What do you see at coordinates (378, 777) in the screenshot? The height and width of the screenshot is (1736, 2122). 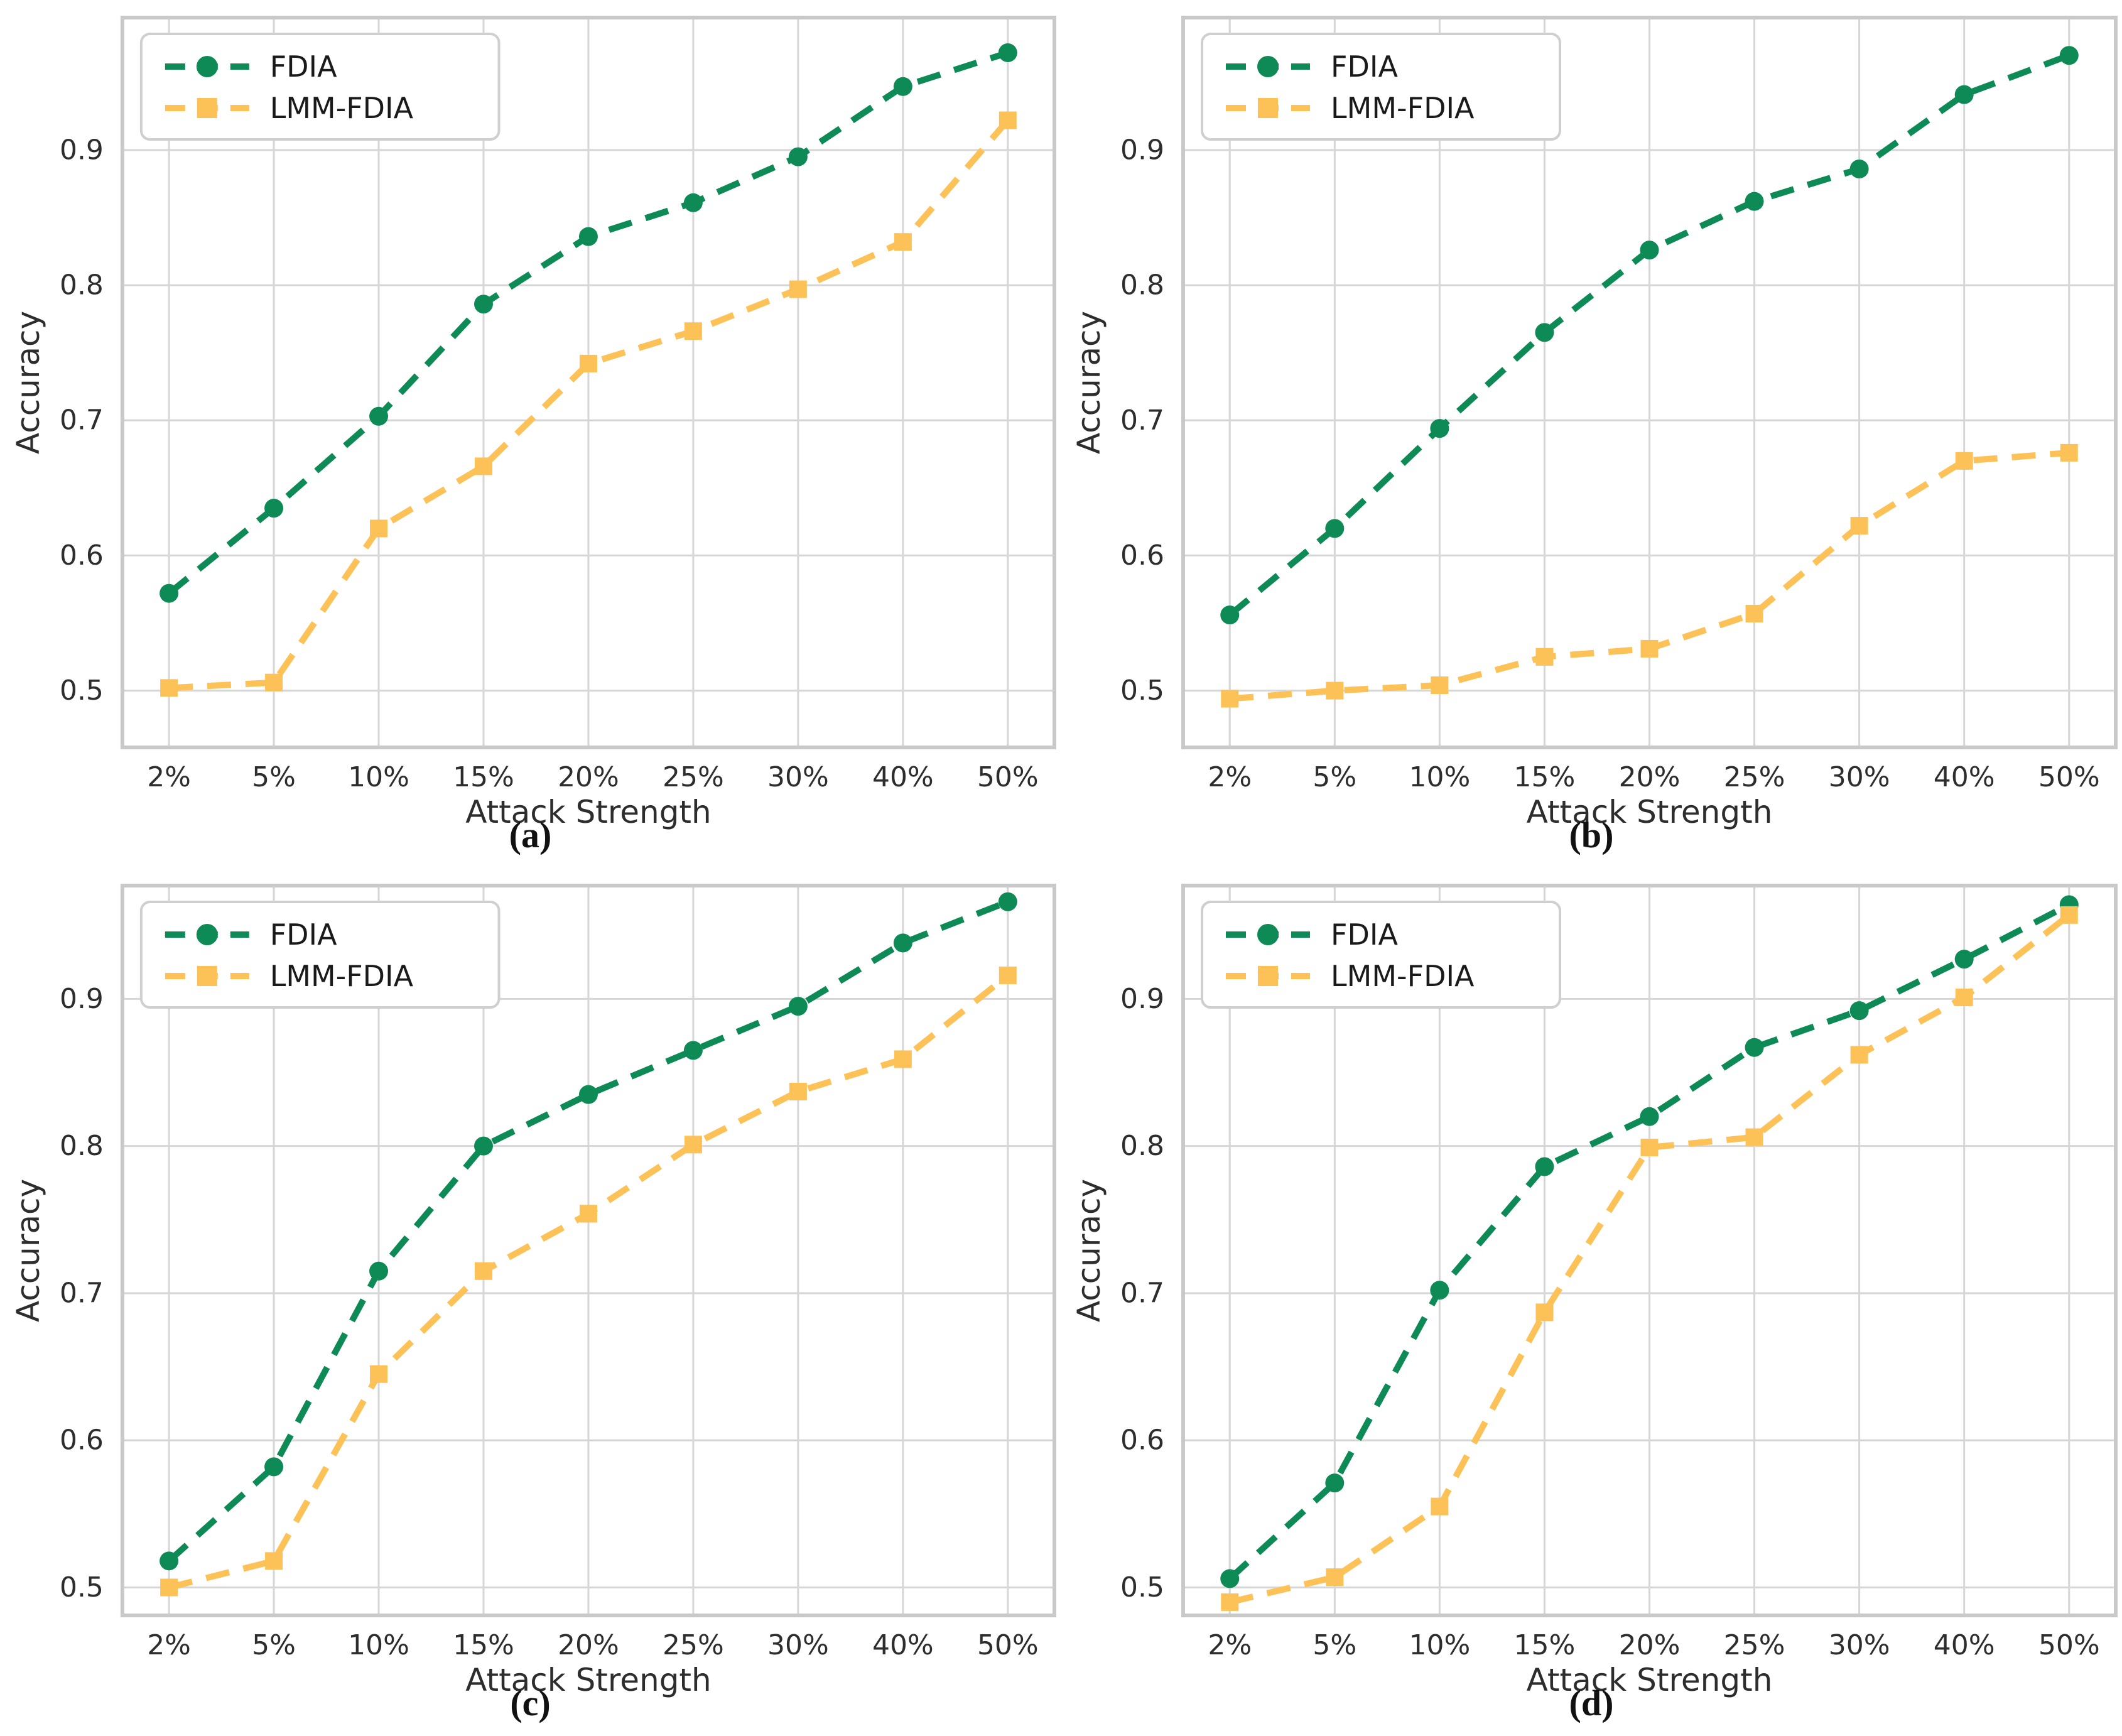 I see `x-tick-label: 10%` at bounding box center [378, 777].